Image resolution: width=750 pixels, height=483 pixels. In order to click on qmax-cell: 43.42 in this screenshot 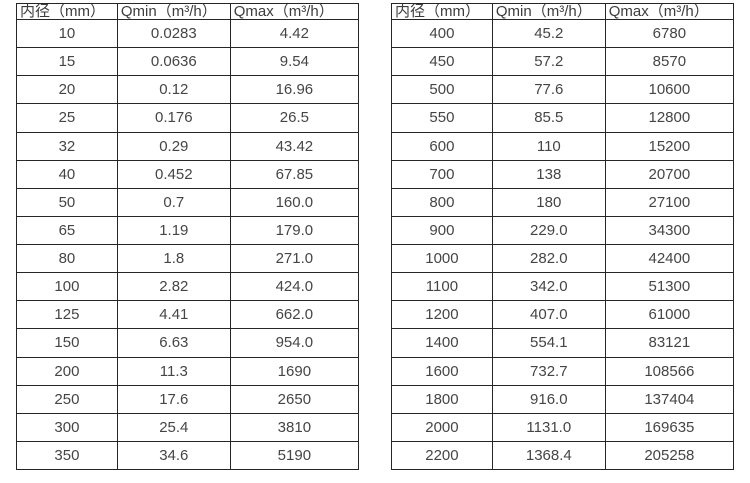, I will do `click(294, 146)`.